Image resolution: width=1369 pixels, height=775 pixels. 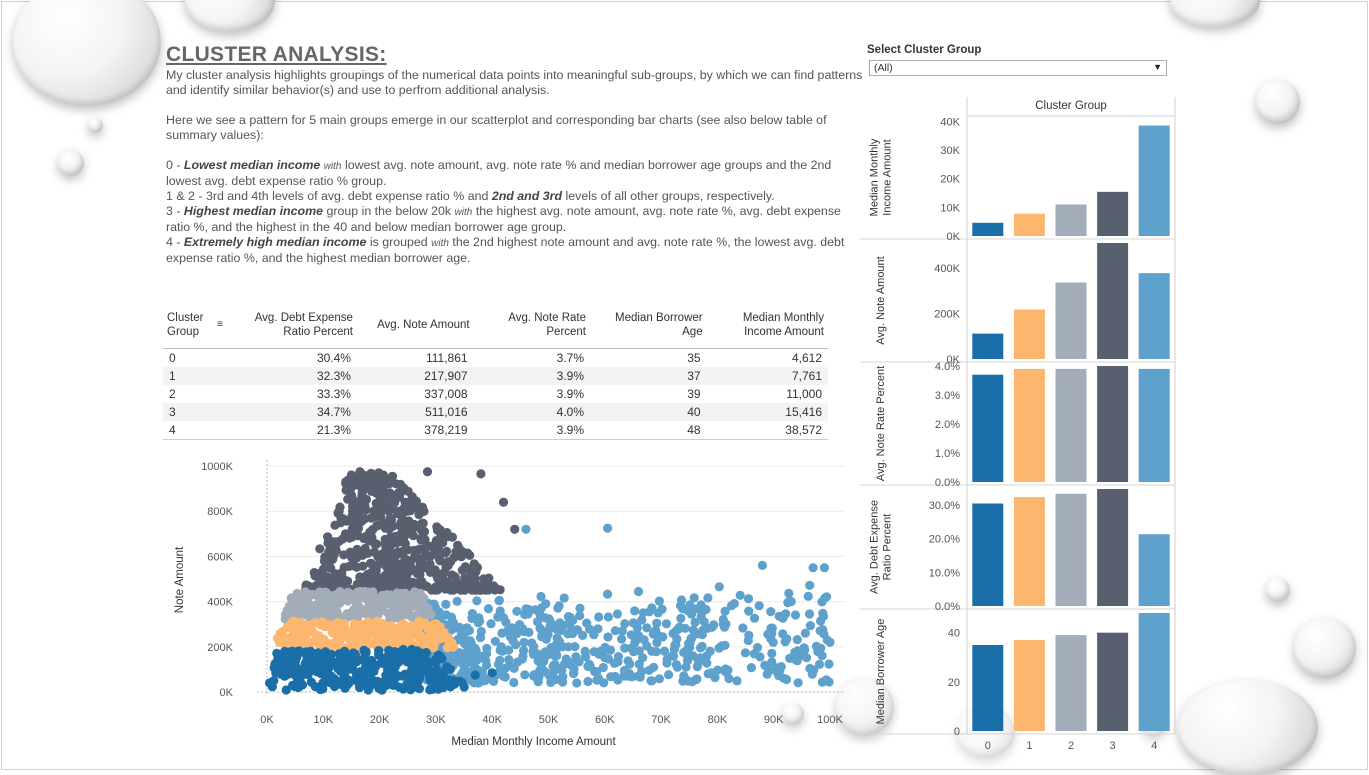 I want to click on x-tick-label: 80K, so click(x=718, y=720).